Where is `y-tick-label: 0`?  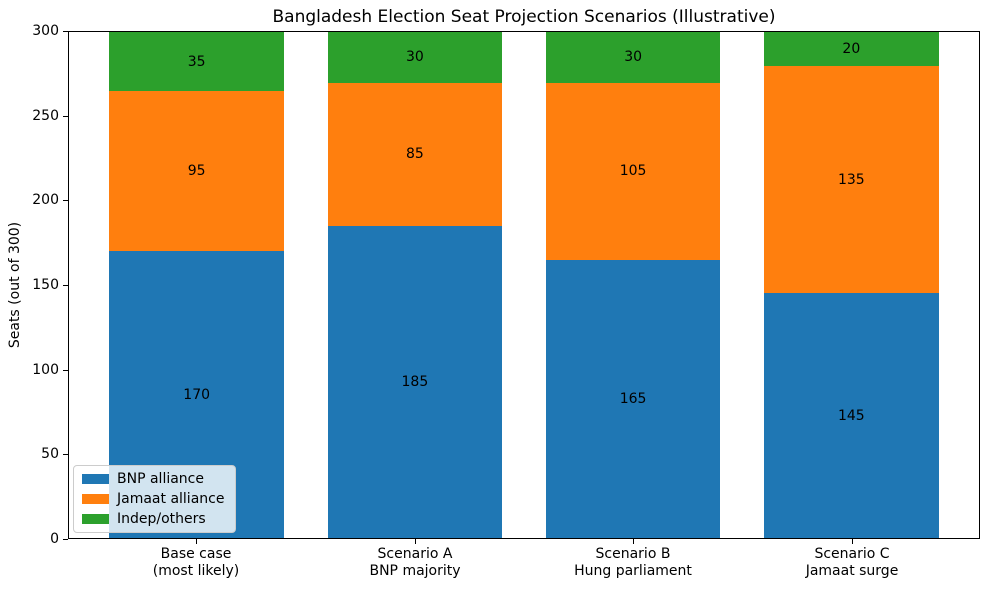 y-tick-label: 0 is located at coordinates (54, 539).